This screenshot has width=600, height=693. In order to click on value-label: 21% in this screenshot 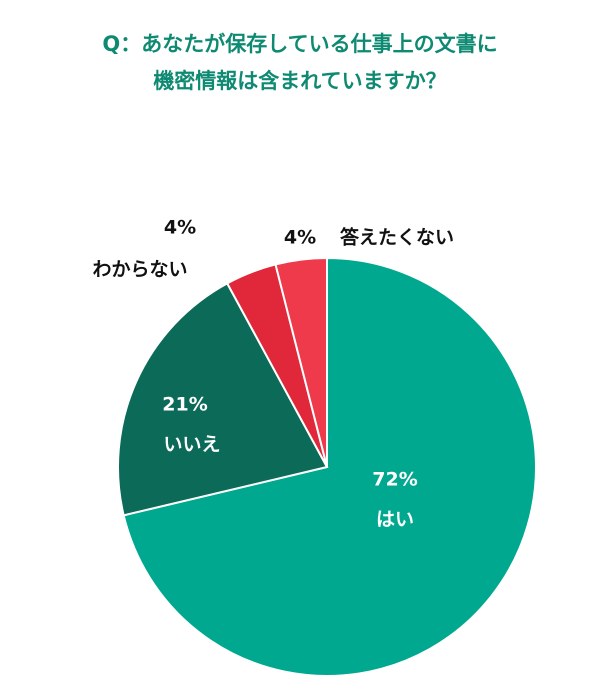, I will do `click(184, 405)`.